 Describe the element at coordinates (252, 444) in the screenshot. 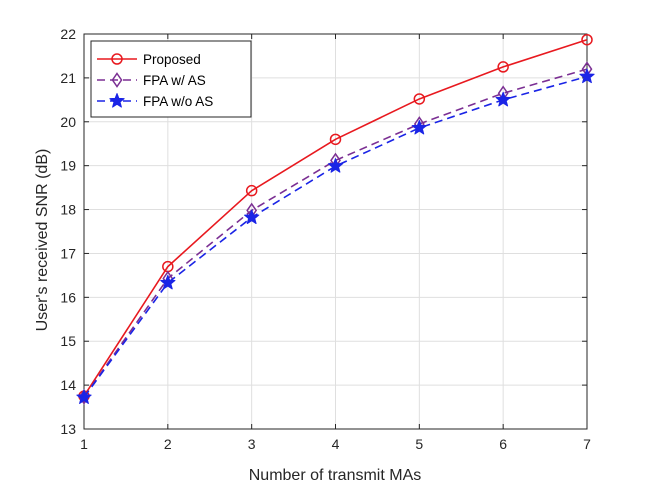

I see `x-tick-label: 3` at that location.